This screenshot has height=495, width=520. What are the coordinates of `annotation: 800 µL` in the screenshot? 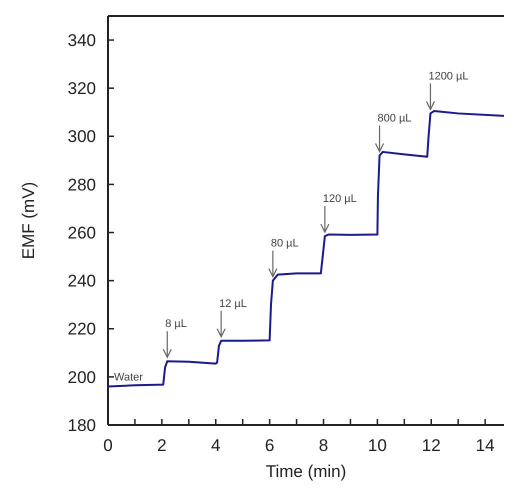 It's located at (395, 118).